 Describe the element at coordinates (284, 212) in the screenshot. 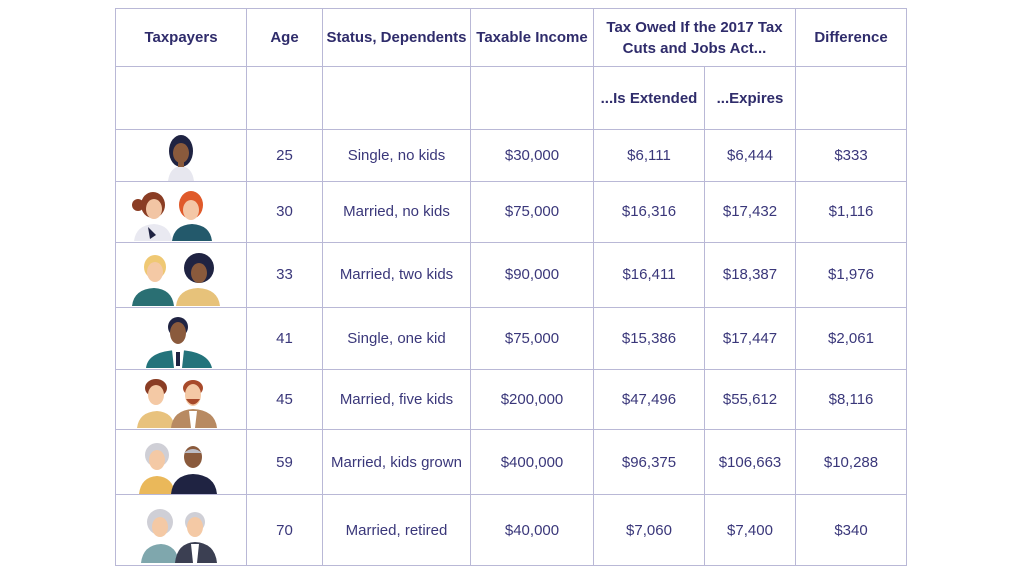

I see `age-cell: 30` at that location.